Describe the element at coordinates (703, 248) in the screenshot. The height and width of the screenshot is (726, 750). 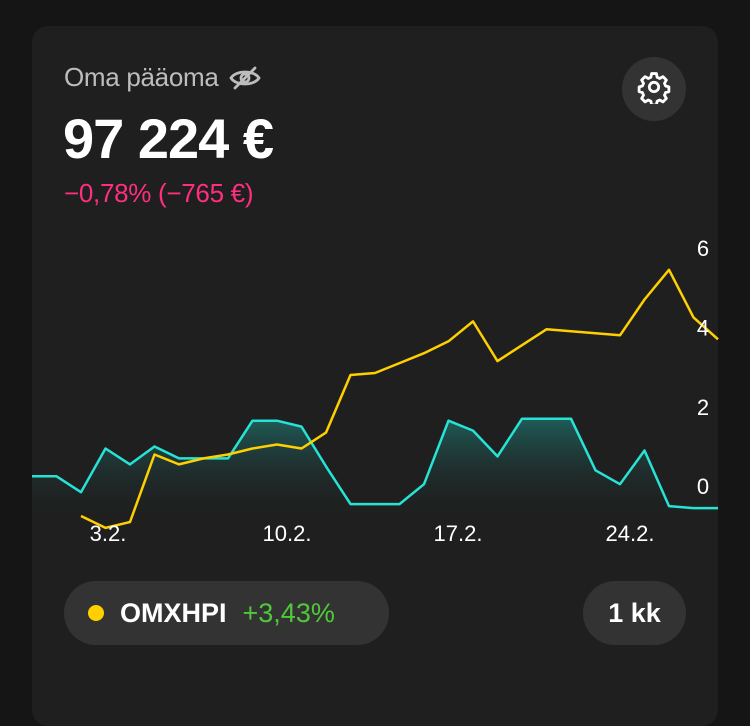
I see `y-tick-label: 6` at that location.